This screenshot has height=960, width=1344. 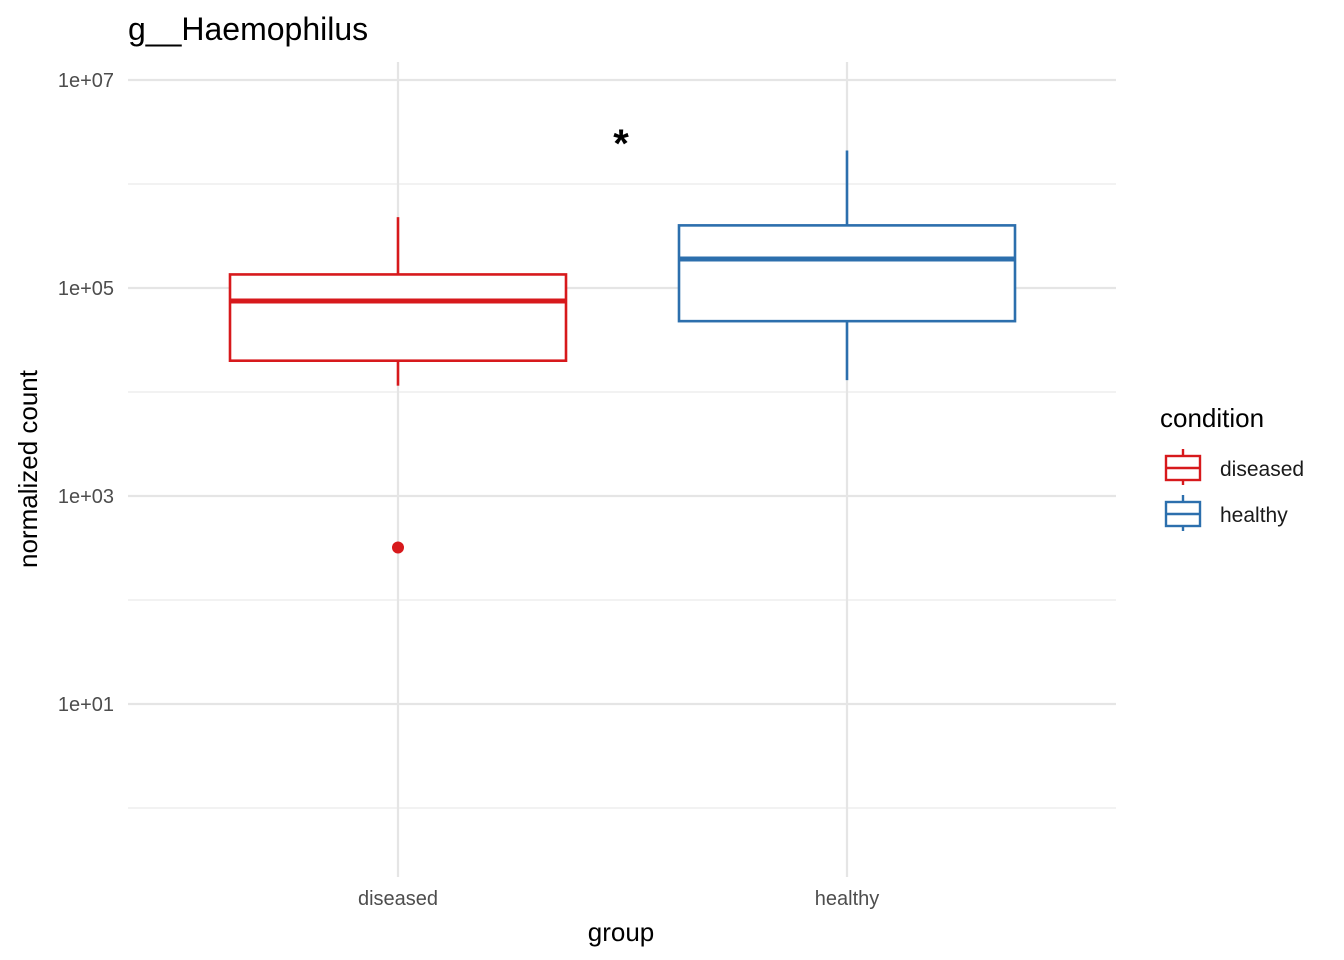 What do you see at coordinates (86, 497) in the screenshot?
I see `y-tick-label: 1e+03` at bounding box center [86, 497].